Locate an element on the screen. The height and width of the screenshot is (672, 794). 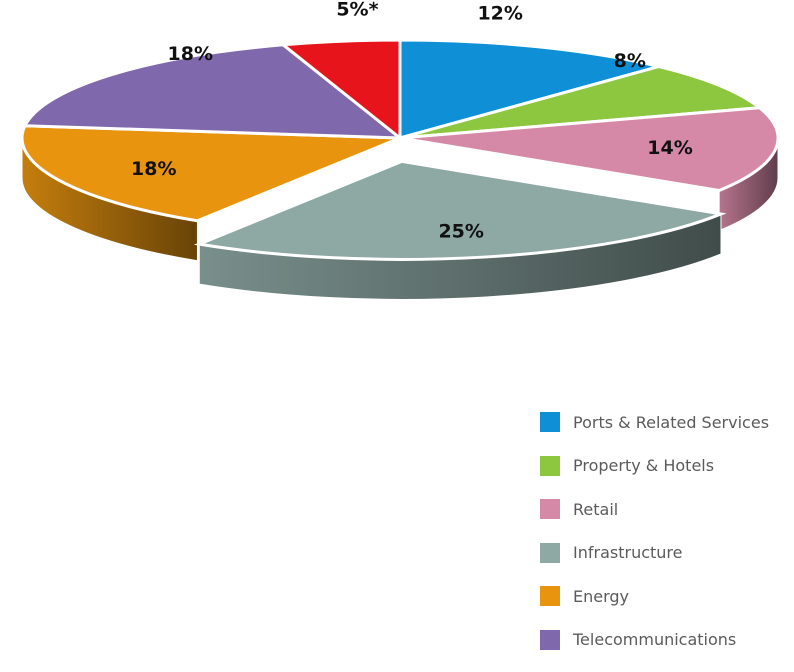
legend-label: Telecommunications is located at coordinates (655, 639).